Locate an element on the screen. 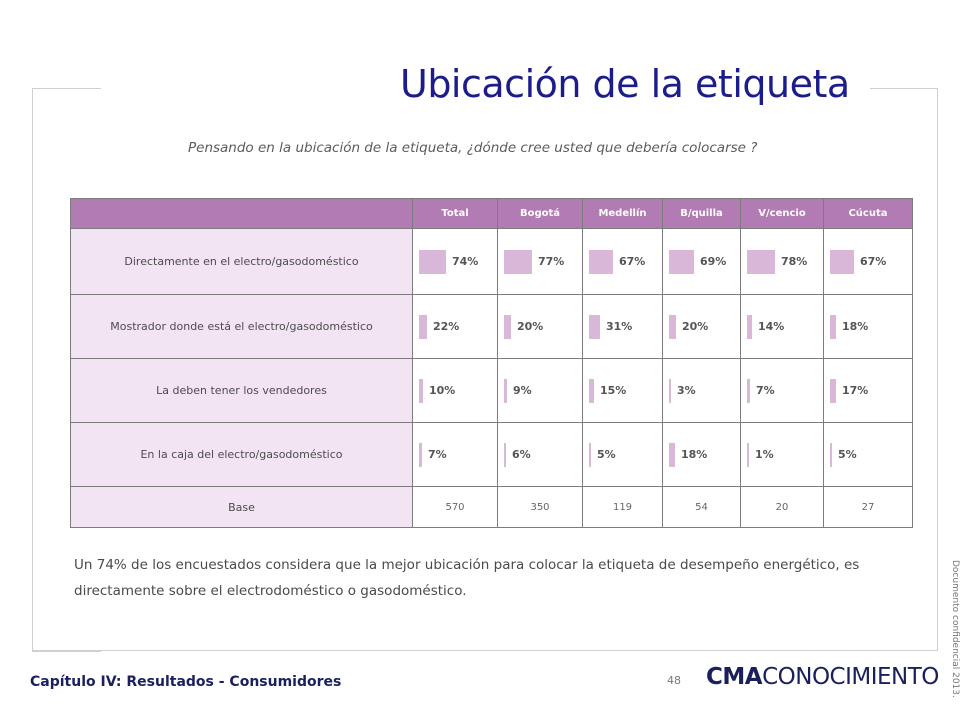  percentage-label: 17% is located at coordinates (855, 390).